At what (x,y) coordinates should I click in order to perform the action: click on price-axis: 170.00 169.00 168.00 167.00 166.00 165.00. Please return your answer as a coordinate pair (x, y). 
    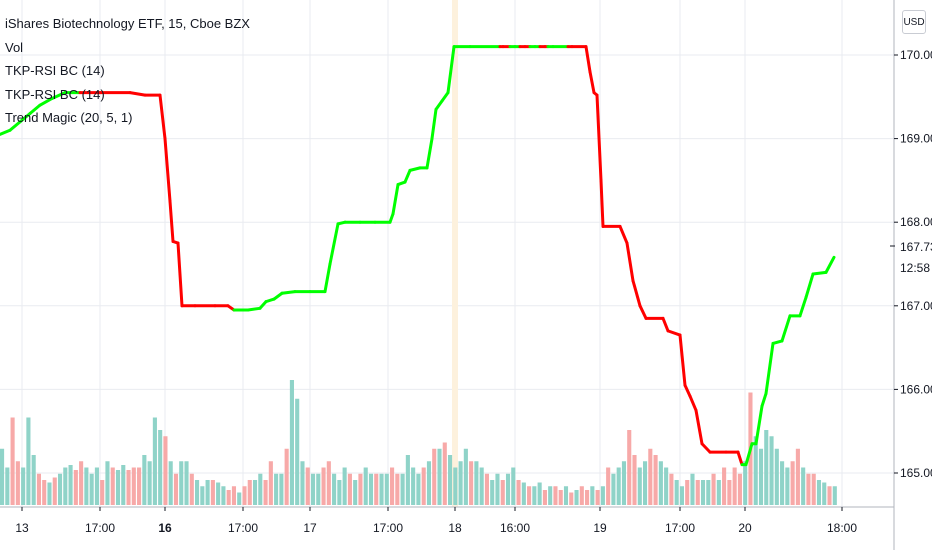
    Looking at the image, I should click on (912, 275).